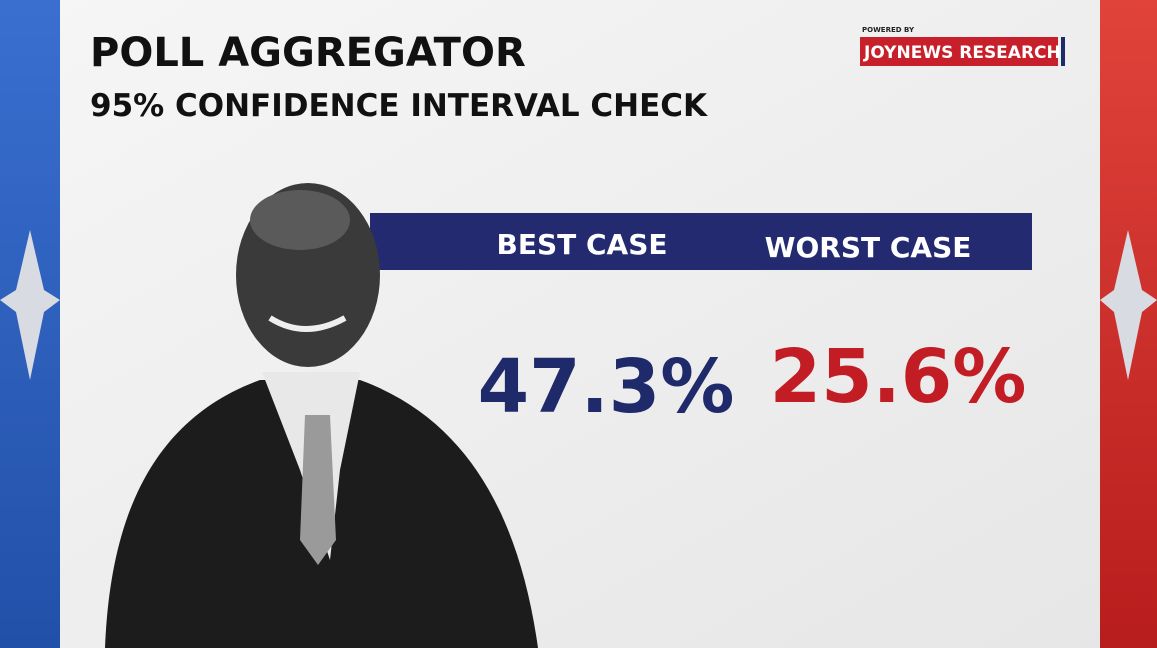 This screenshot has width=1157, height=648. I want to click on best-case-value: 47.3%, so click(606, 387).